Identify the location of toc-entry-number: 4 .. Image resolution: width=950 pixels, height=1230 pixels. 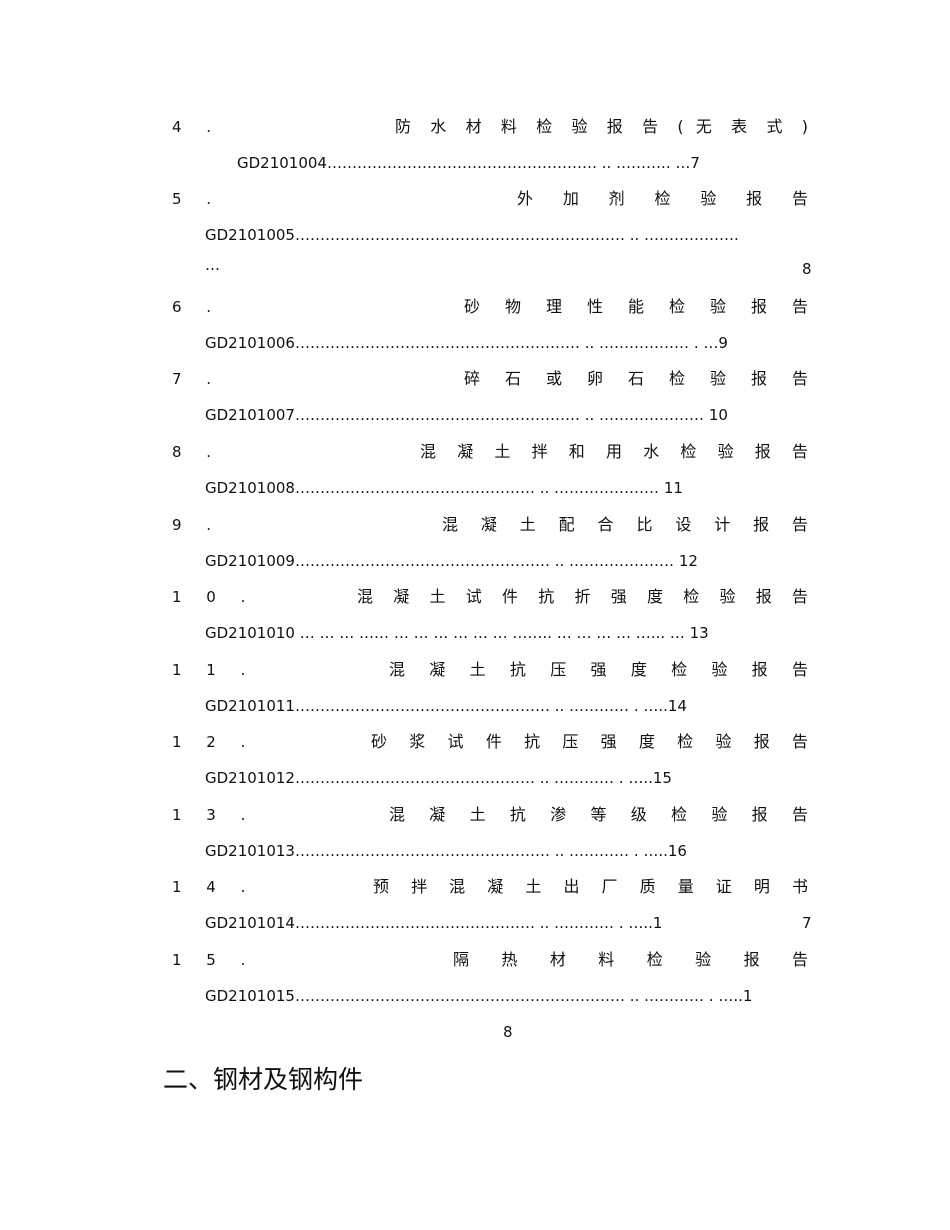
(197, 127).